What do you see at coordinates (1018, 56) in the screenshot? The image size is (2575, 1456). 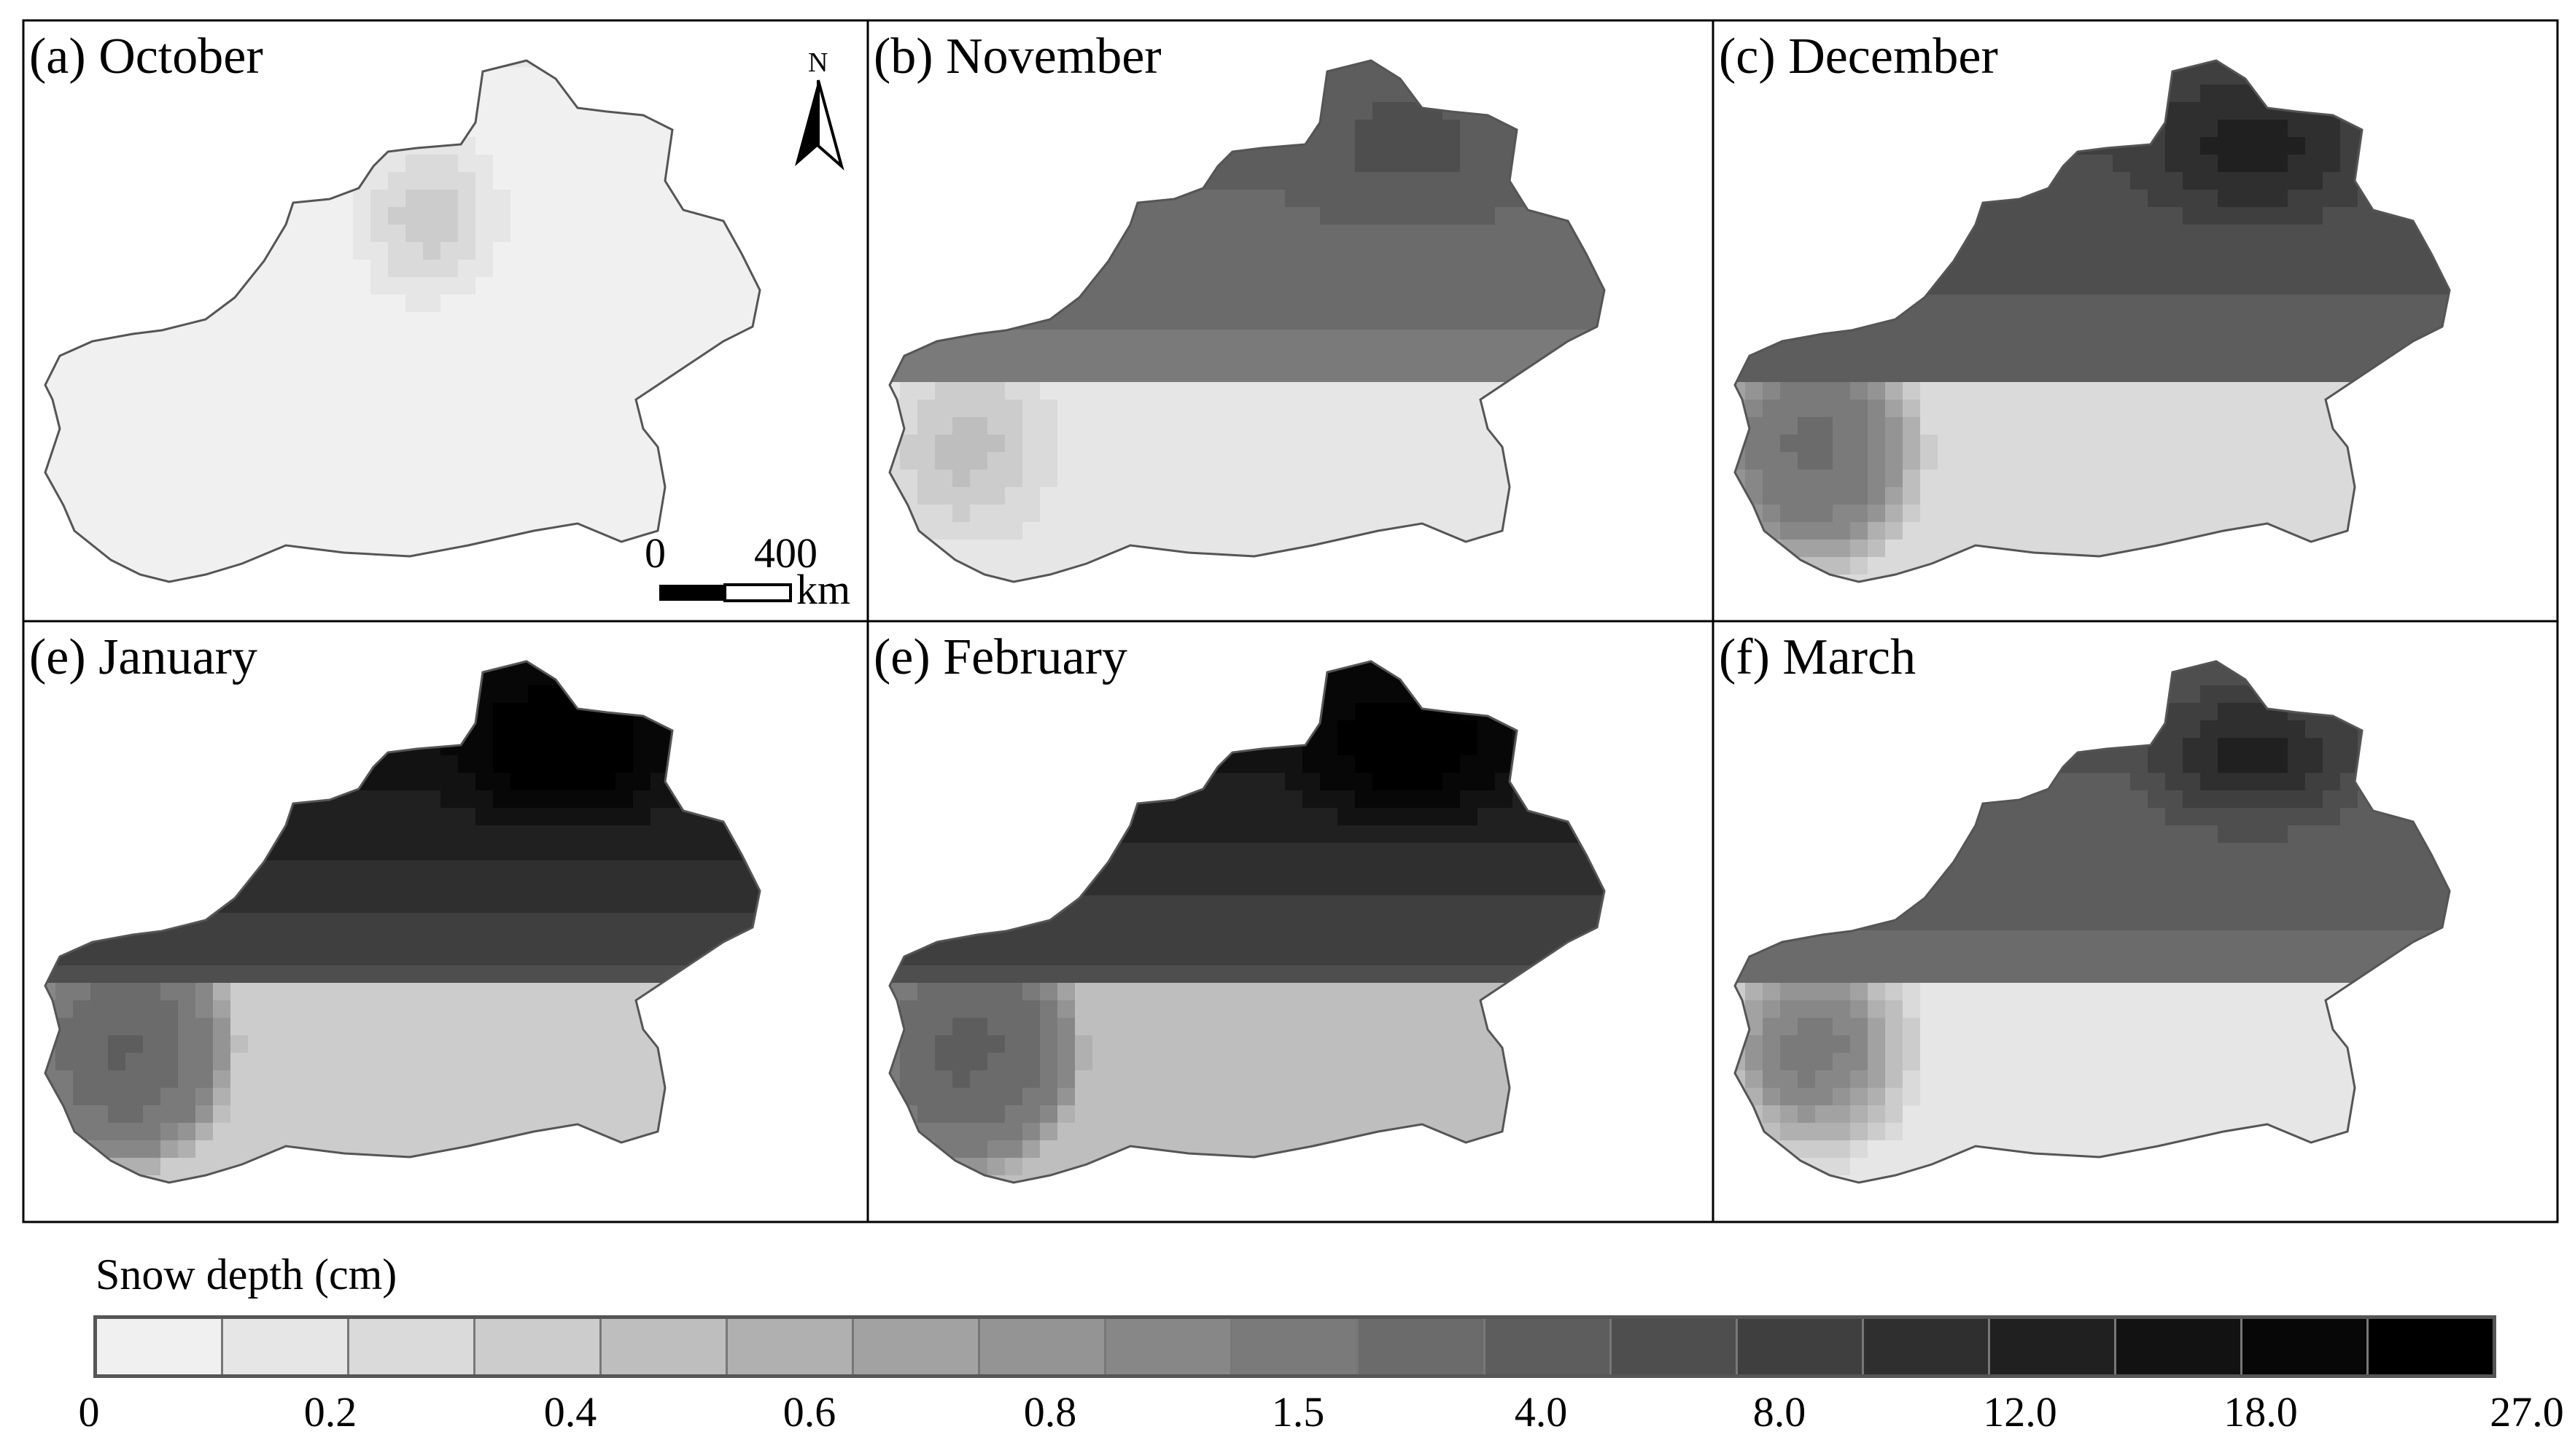 I see `panel-title: (b) November` at bounding box center [1018, 56].